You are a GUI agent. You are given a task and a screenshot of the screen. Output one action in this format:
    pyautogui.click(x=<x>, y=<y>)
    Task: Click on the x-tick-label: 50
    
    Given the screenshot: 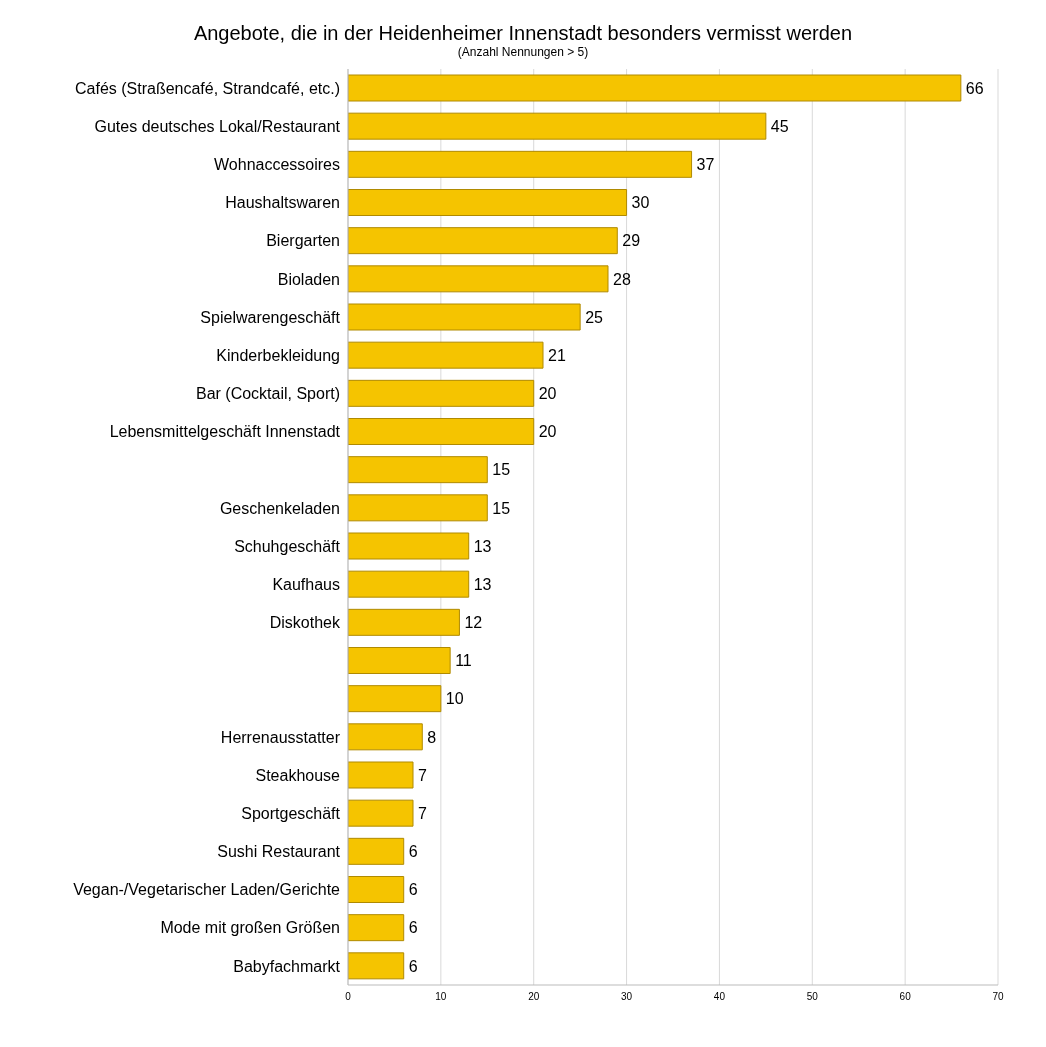 What is the action you would take?
    pyautogui.click(x=812, y=997)
    